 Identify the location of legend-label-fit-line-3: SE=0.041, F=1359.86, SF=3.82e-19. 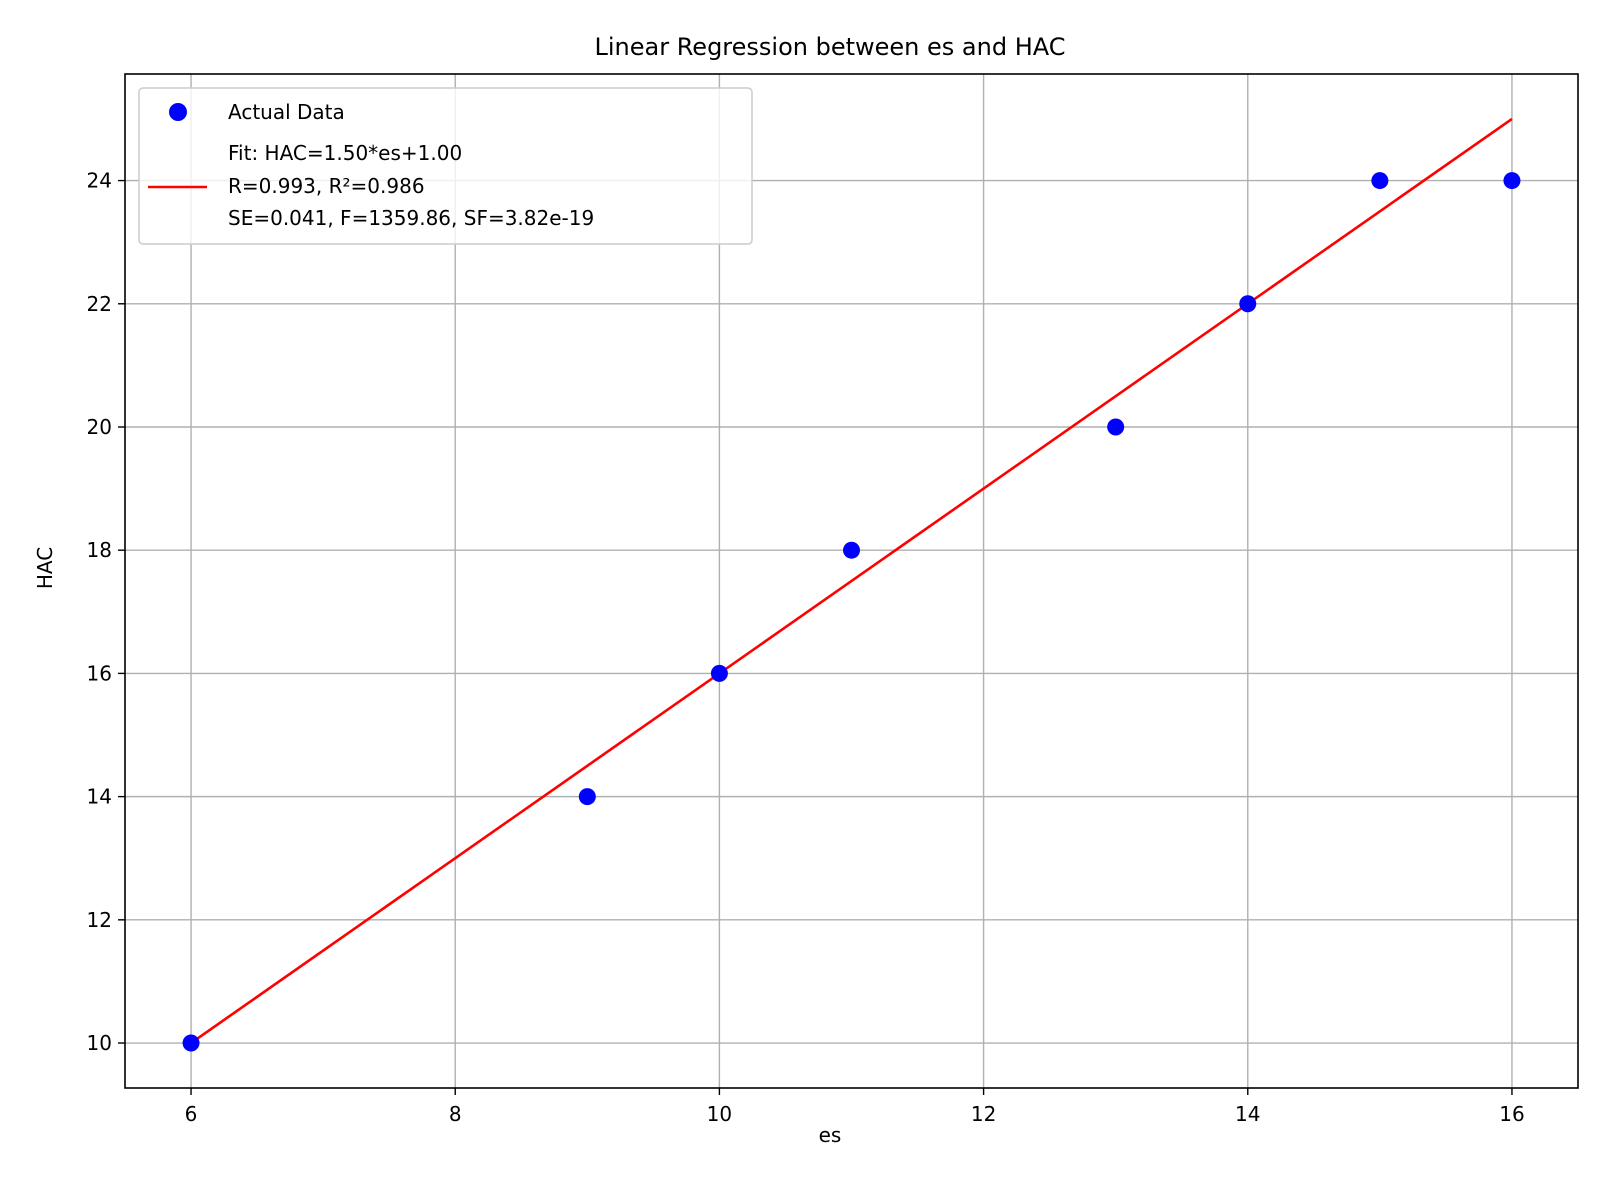
(411, 218).